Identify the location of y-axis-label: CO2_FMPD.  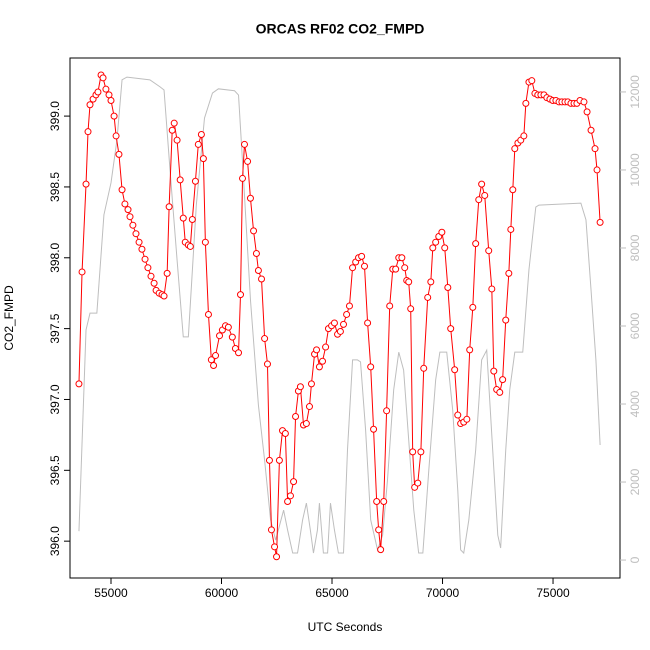
(9, 318).